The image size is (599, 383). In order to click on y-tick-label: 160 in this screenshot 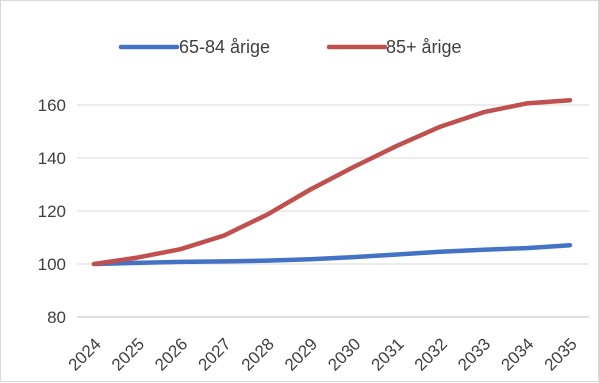, I will do `click(52, 105)`.